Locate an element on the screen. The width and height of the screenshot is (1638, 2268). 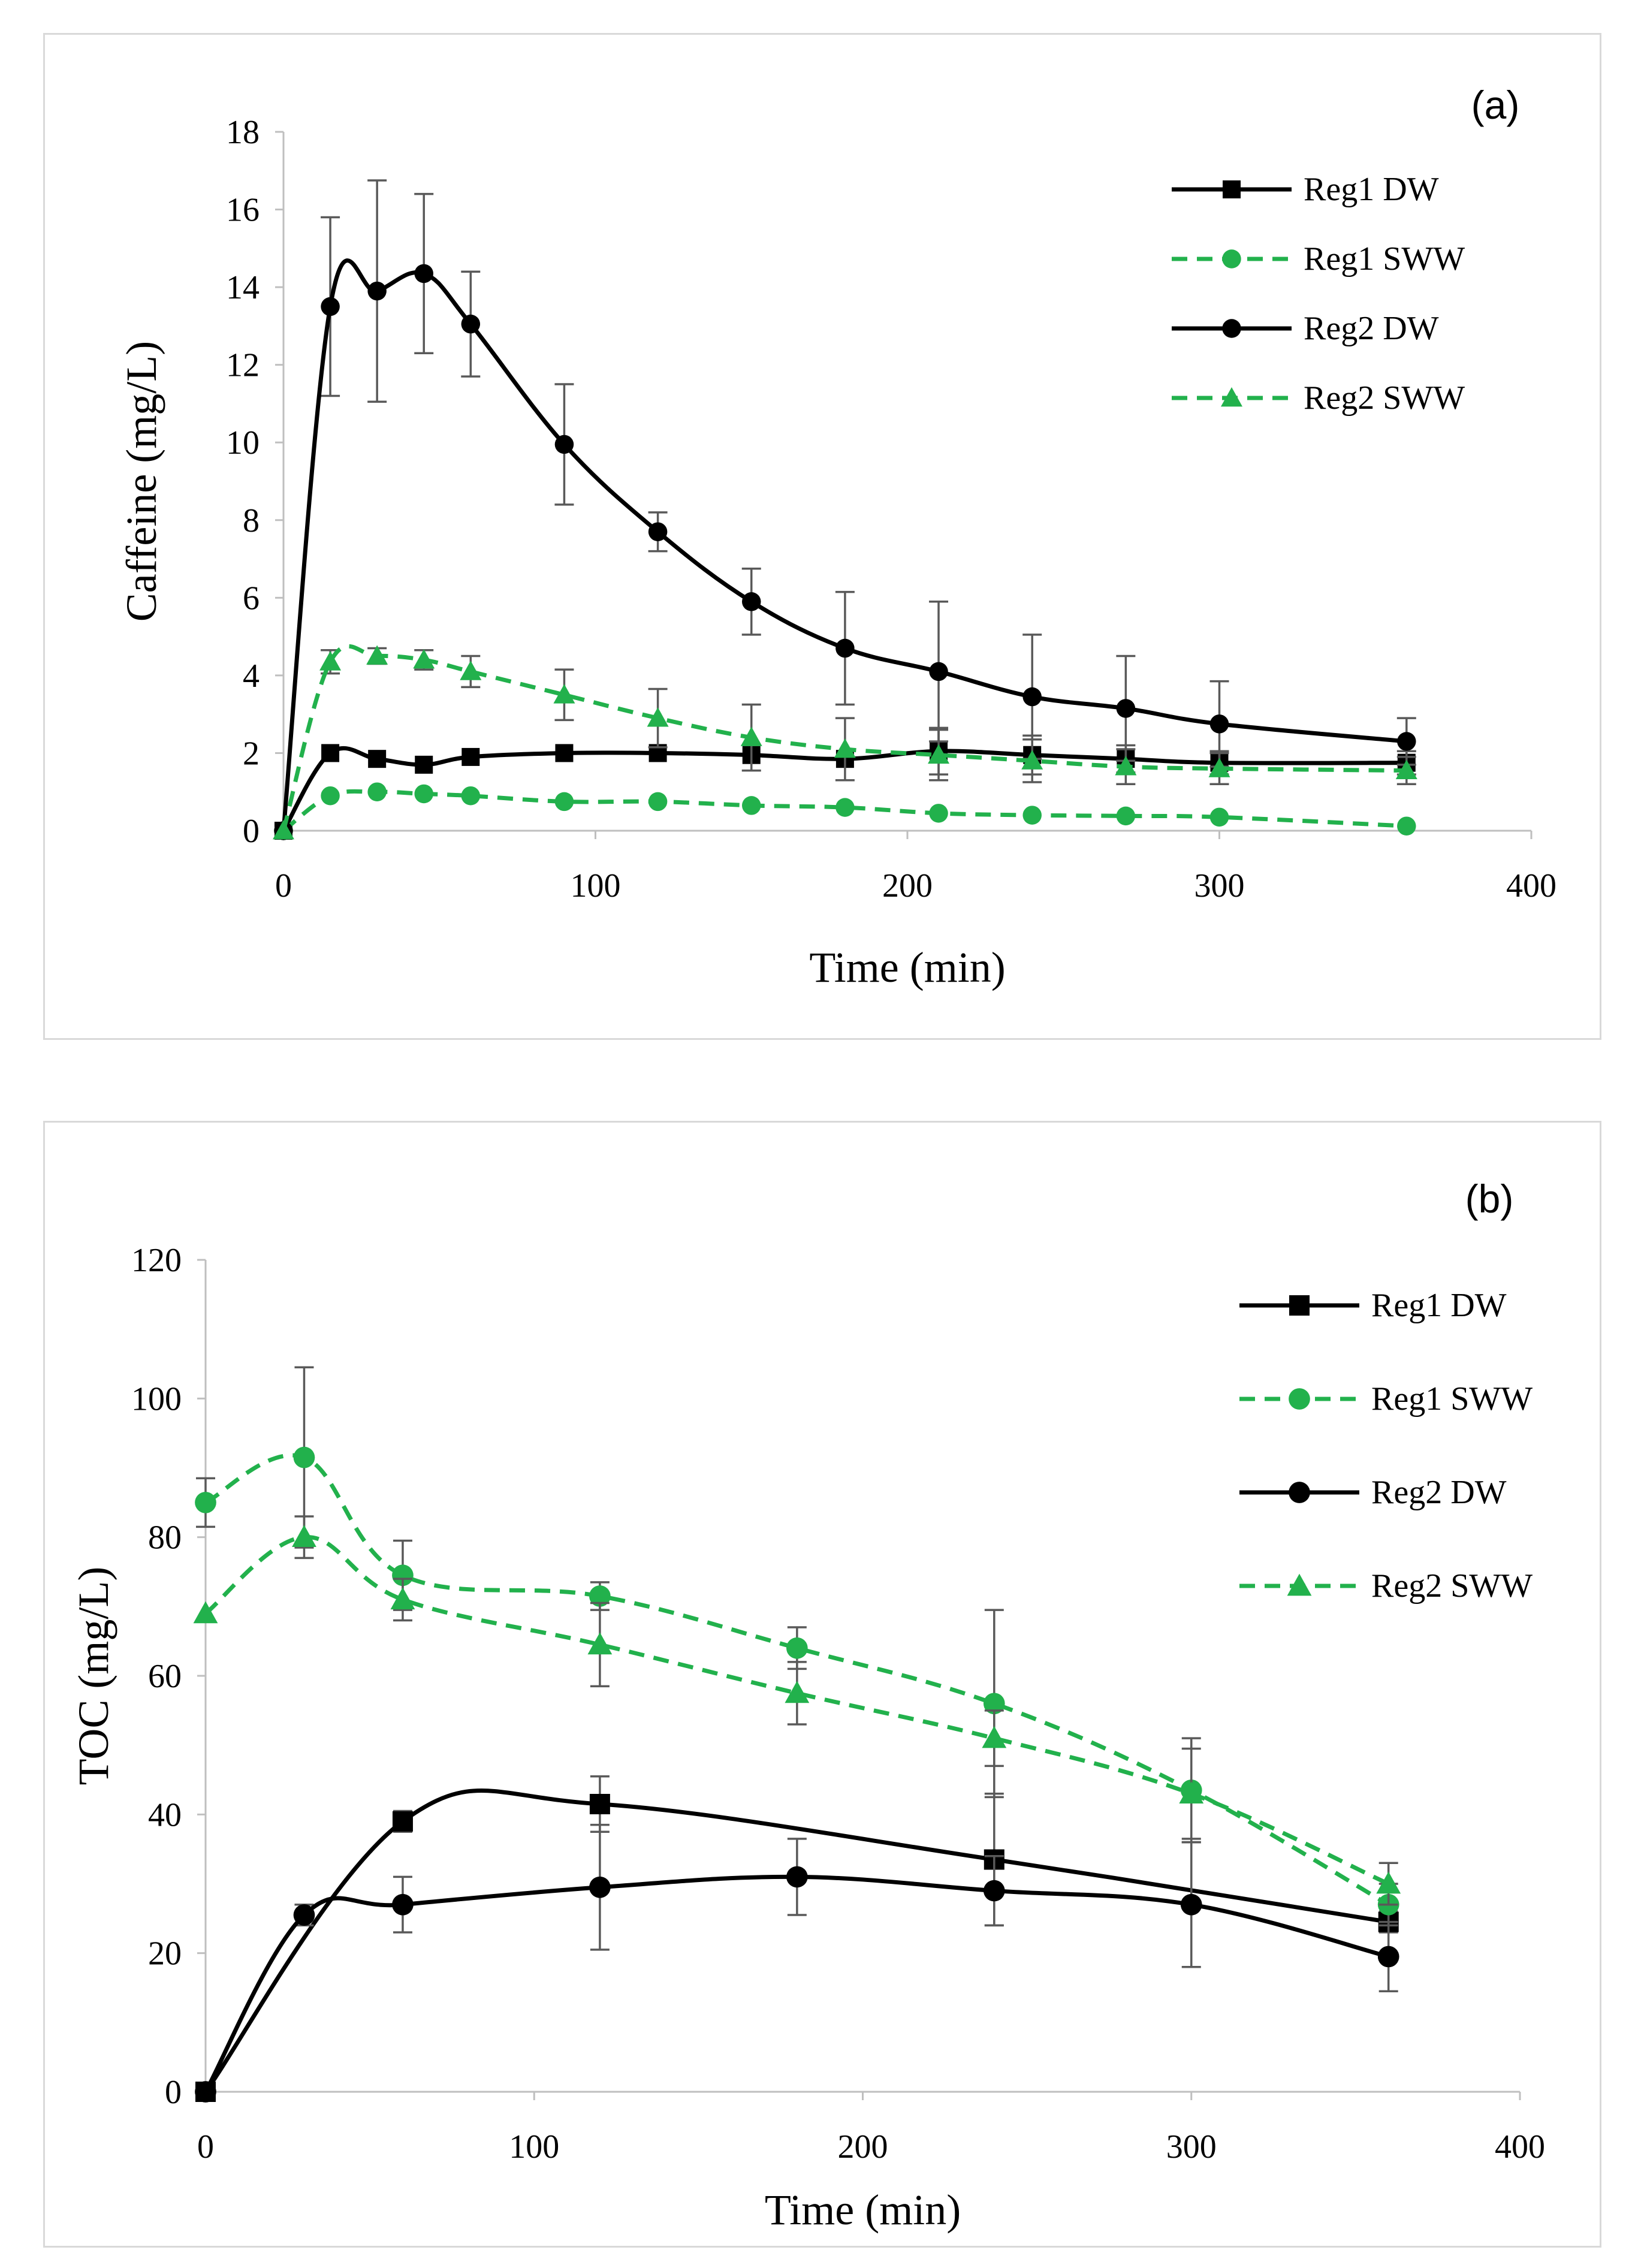
chart-a-series-reg2-sww is located at coordinates (845, 742).